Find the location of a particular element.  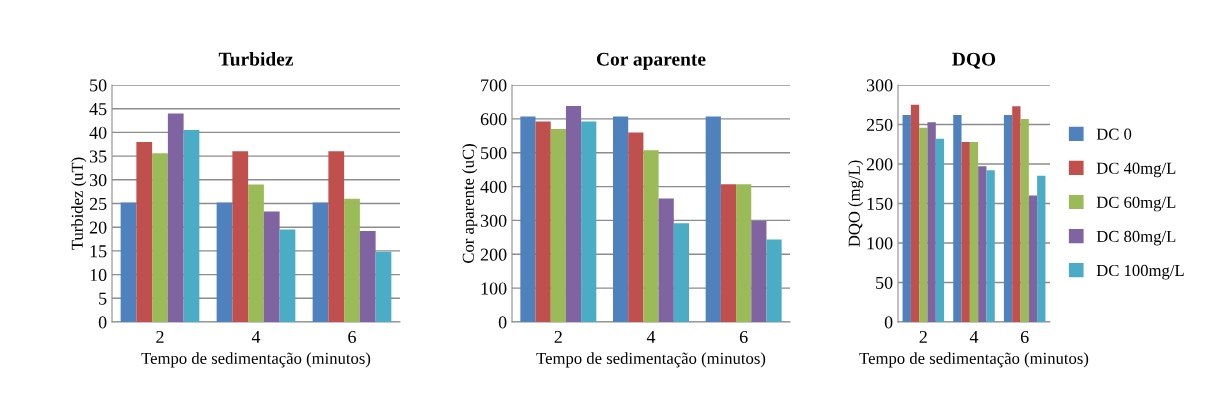

y-axis-title: DQO (mg/L) is located at coordinates (856, 203).